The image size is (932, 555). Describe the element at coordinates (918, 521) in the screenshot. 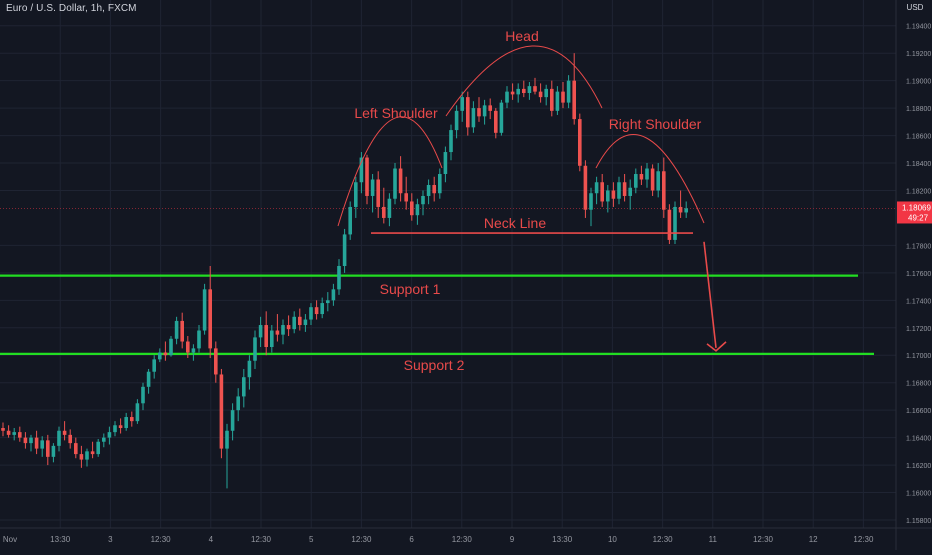

I see `price-tick-label: 1.15800` at that location.